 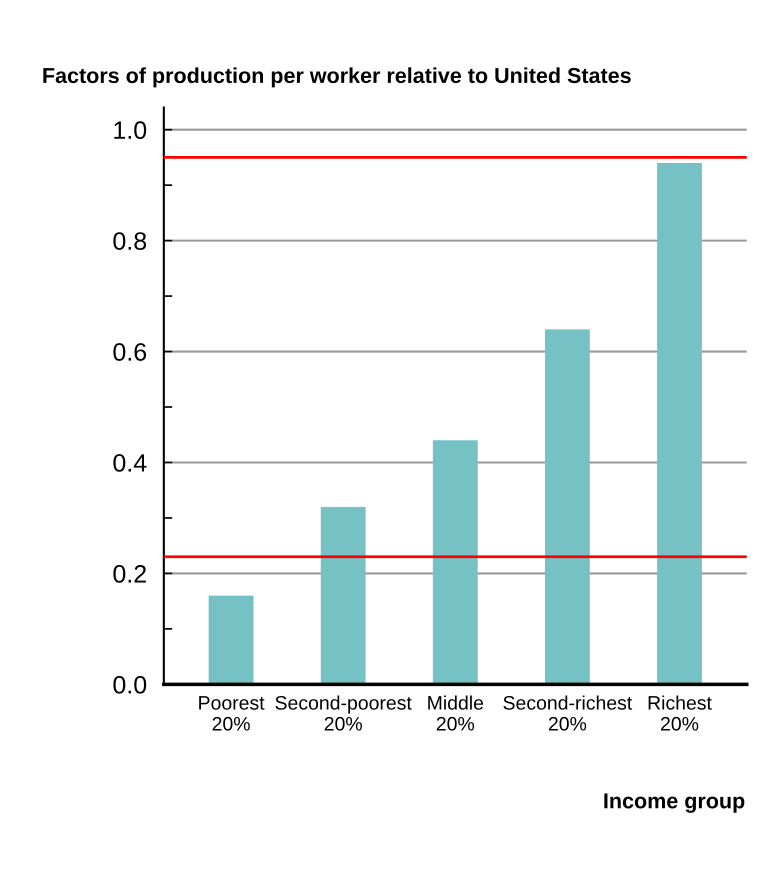 What do you see at coordinates (130, 130) in the screenshot?
I see `text: 1.0` at bounding box center [130, 130].